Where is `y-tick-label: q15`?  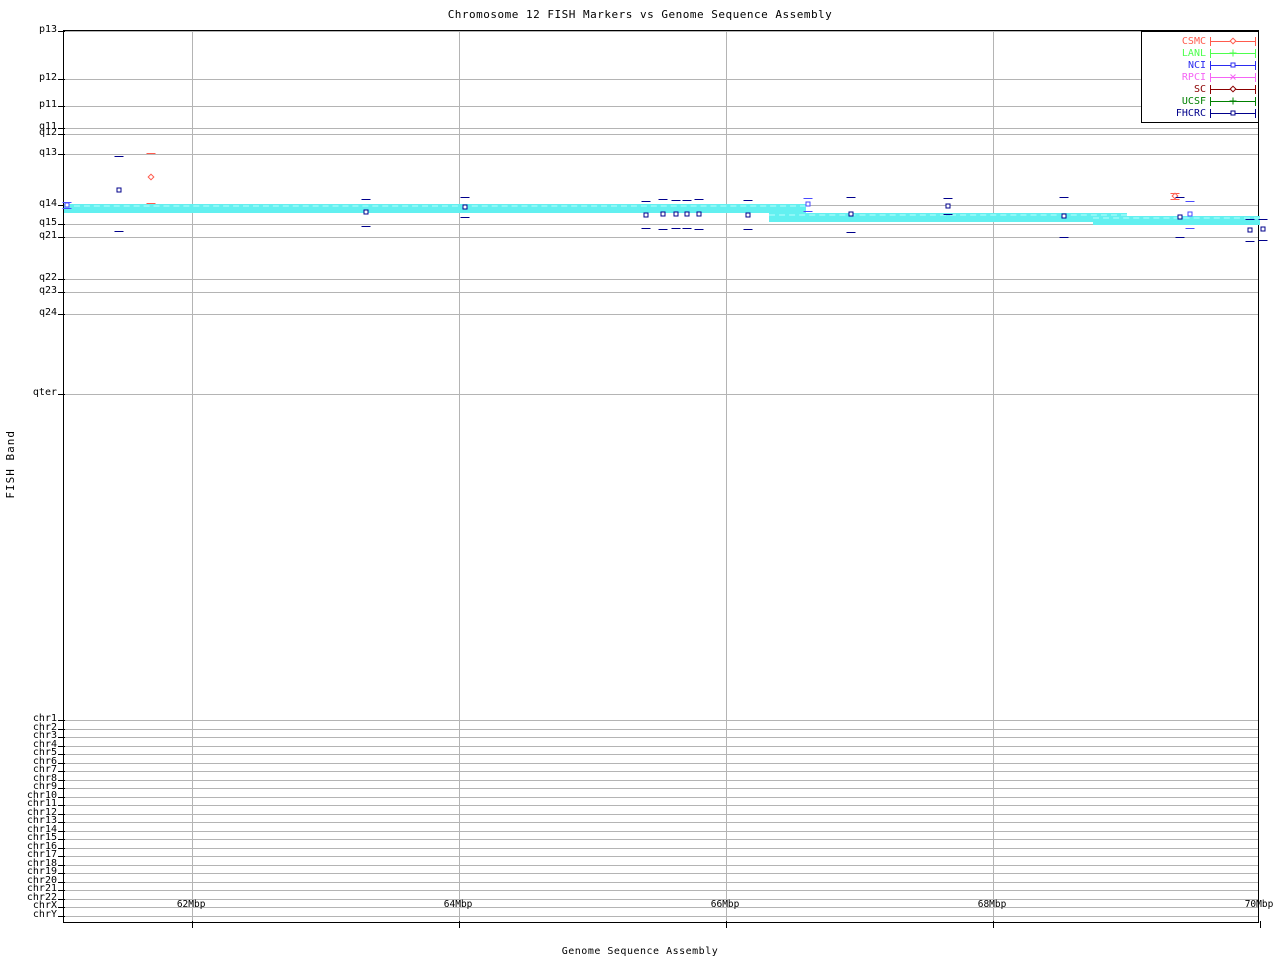 y-tick-label: q15 is located at coordinates (47, 222).